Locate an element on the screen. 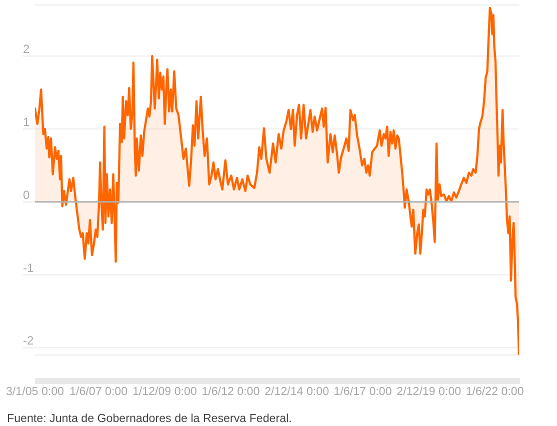 Image resolution: width=557 pixels, height=426 pixels. x-tick-label: 2/12/19 0:00 is located at coordinates (429, 391).